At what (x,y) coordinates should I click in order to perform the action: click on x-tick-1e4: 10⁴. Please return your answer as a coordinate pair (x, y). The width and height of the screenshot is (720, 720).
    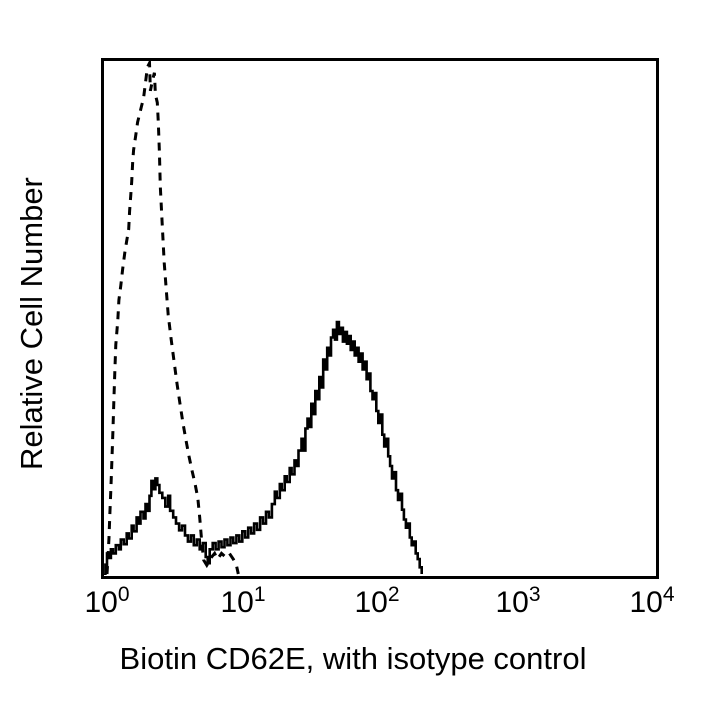
    Looking at the image, I should click on (652, 601).